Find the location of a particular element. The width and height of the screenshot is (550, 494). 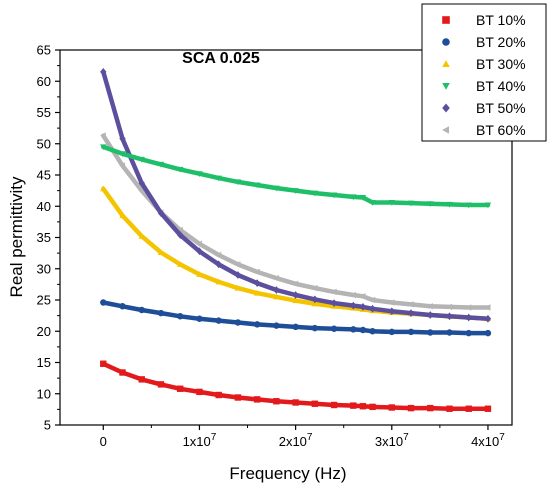

legend-label: BT 20% is located at coordinates (501, 42).